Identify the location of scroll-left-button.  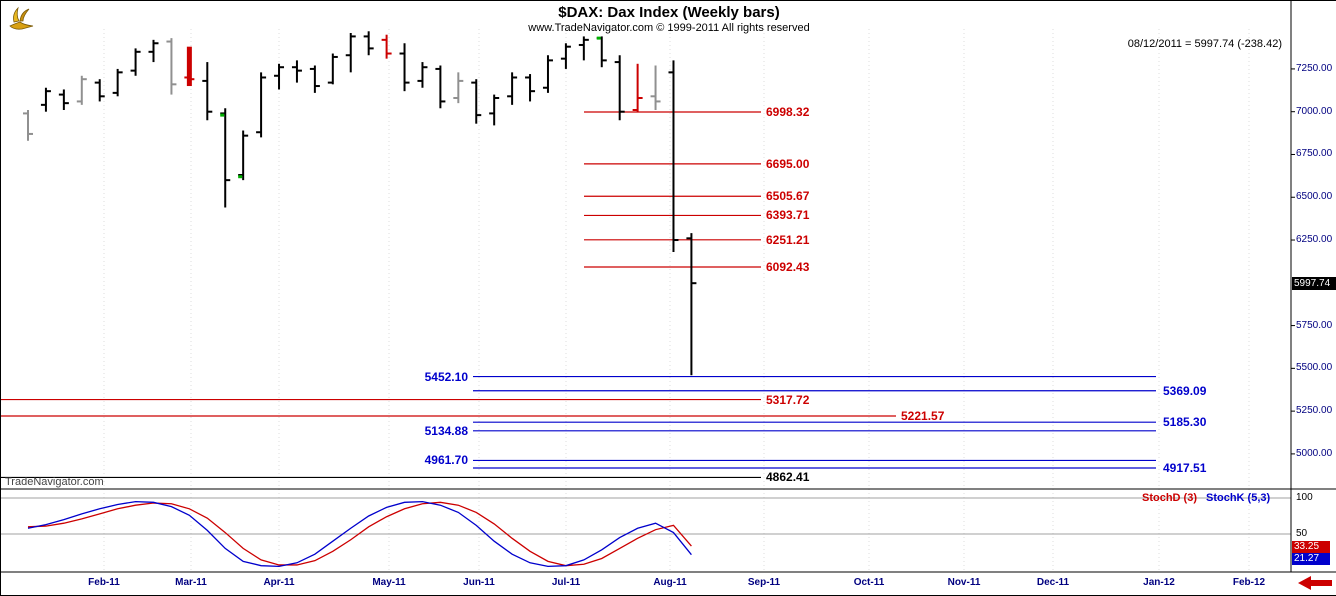
(1315, 583).